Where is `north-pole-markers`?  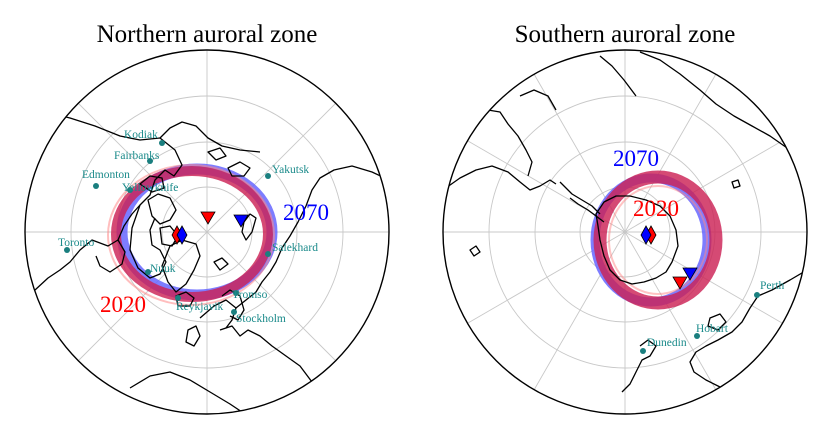 north-pole-markers is located at coordinates (210, 228).